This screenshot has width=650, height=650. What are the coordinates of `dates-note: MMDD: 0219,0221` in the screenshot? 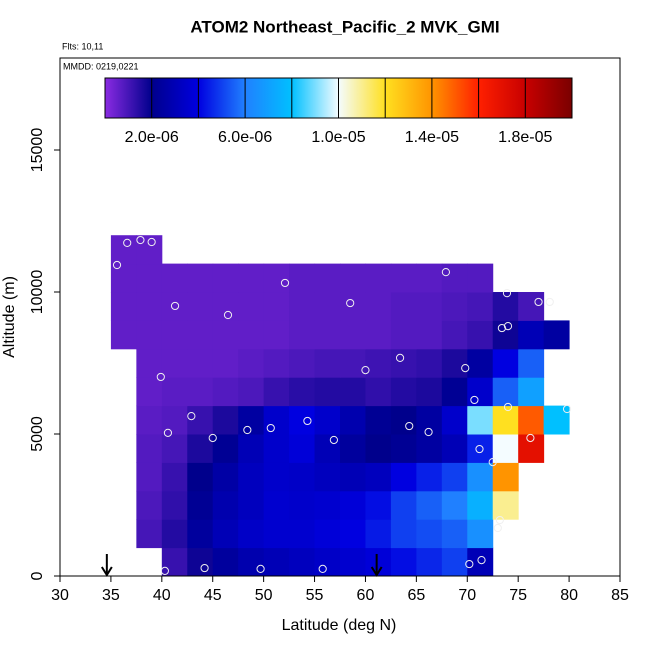 It's located at (101, 66).